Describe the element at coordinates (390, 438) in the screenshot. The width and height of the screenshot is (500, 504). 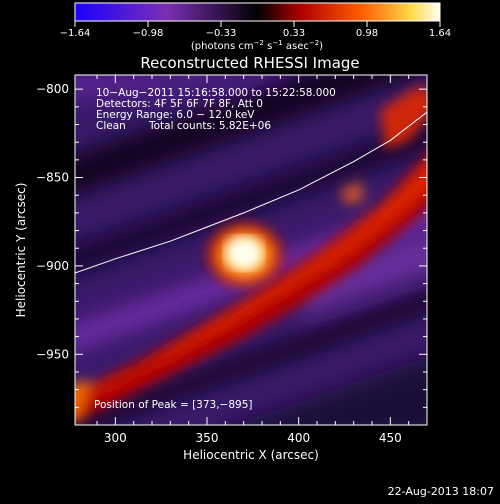
I see `x-tick-label: 450` at that location.